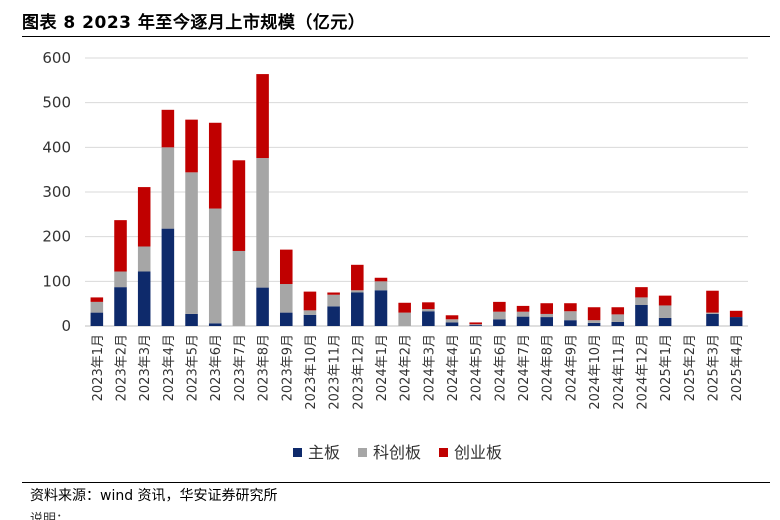  Describe the element at coordinates (145, 367) in the screenshot. I see `x-tick-label: 2023年3月` at that location.